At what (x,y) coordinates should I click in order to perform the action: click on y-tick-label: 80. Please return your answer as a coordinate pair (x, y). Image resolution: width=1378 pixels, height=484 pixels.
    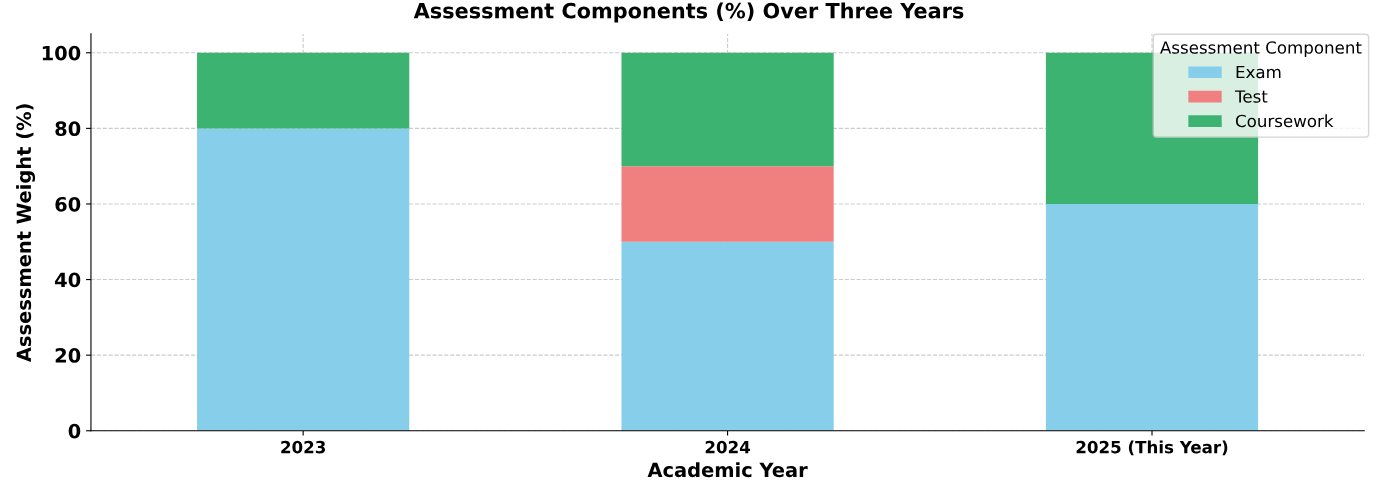
    Looking at the image, I should click on (68, 129).